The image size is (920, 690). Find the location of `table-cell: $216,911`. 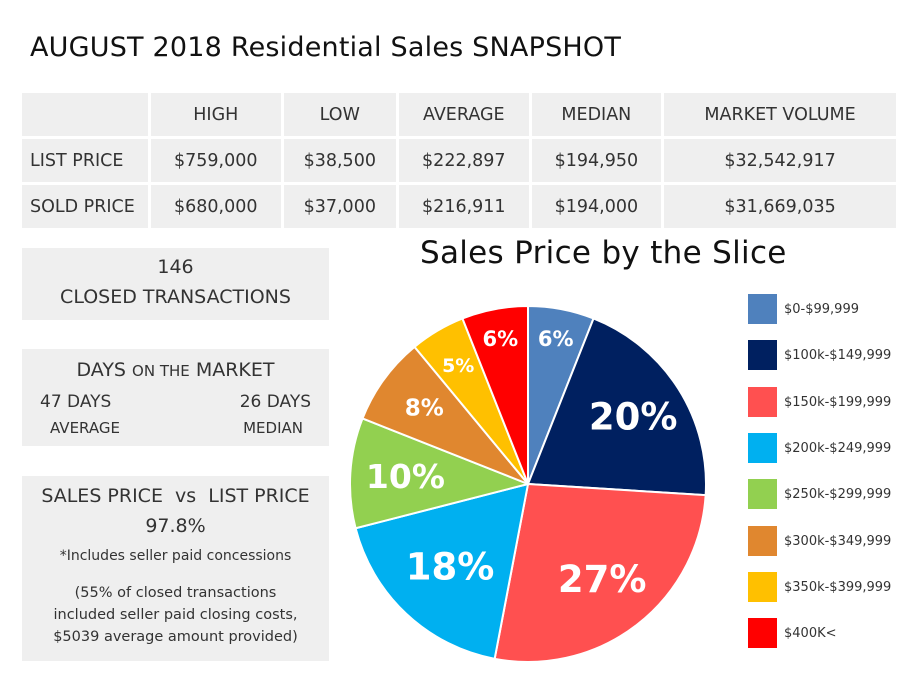

table-cell: $216,911 is located at coordinates (465, 206).